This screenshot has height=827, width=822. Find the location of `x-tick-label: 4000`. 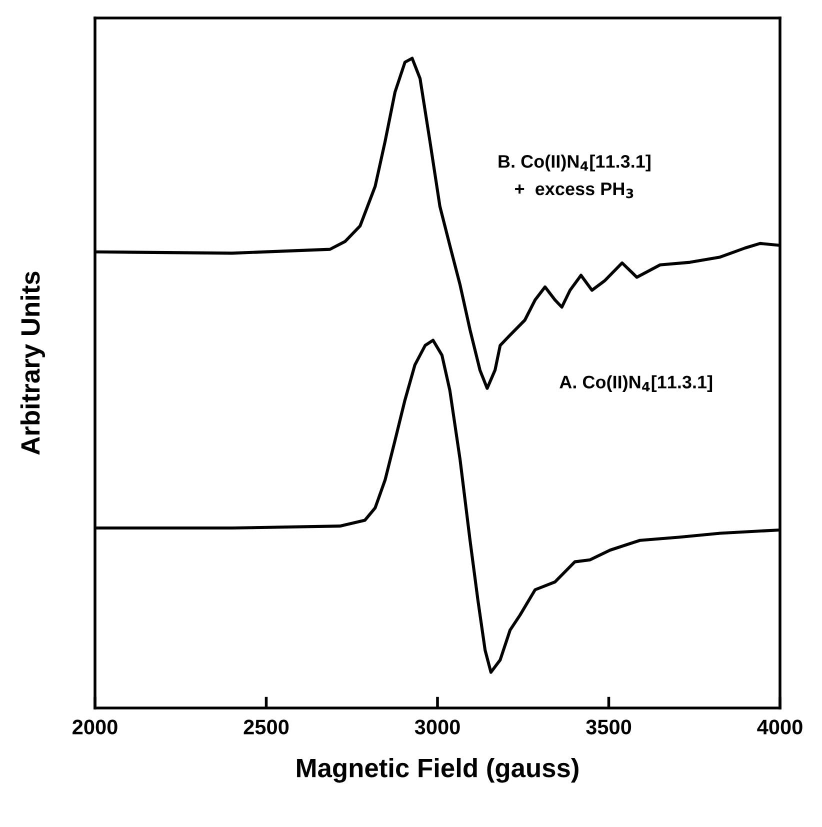

x-tick-label: 4000 is located at coordinates (779, 727).